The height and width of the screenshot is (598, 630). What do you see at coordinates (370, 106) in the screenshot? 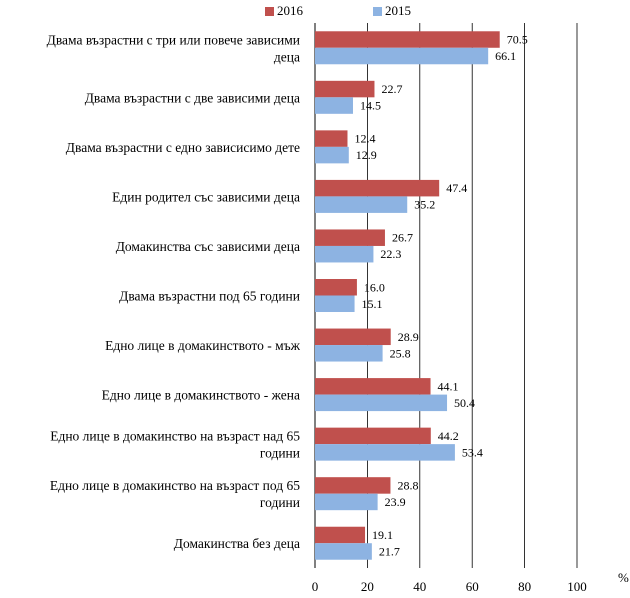
I see `data-label-2015: 14.5` at bounding box center [370, 106].